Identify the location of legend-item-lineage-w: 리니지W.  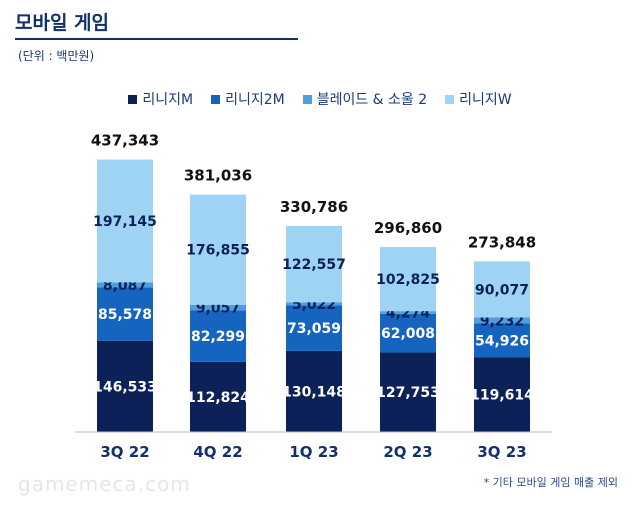
(478, 99).